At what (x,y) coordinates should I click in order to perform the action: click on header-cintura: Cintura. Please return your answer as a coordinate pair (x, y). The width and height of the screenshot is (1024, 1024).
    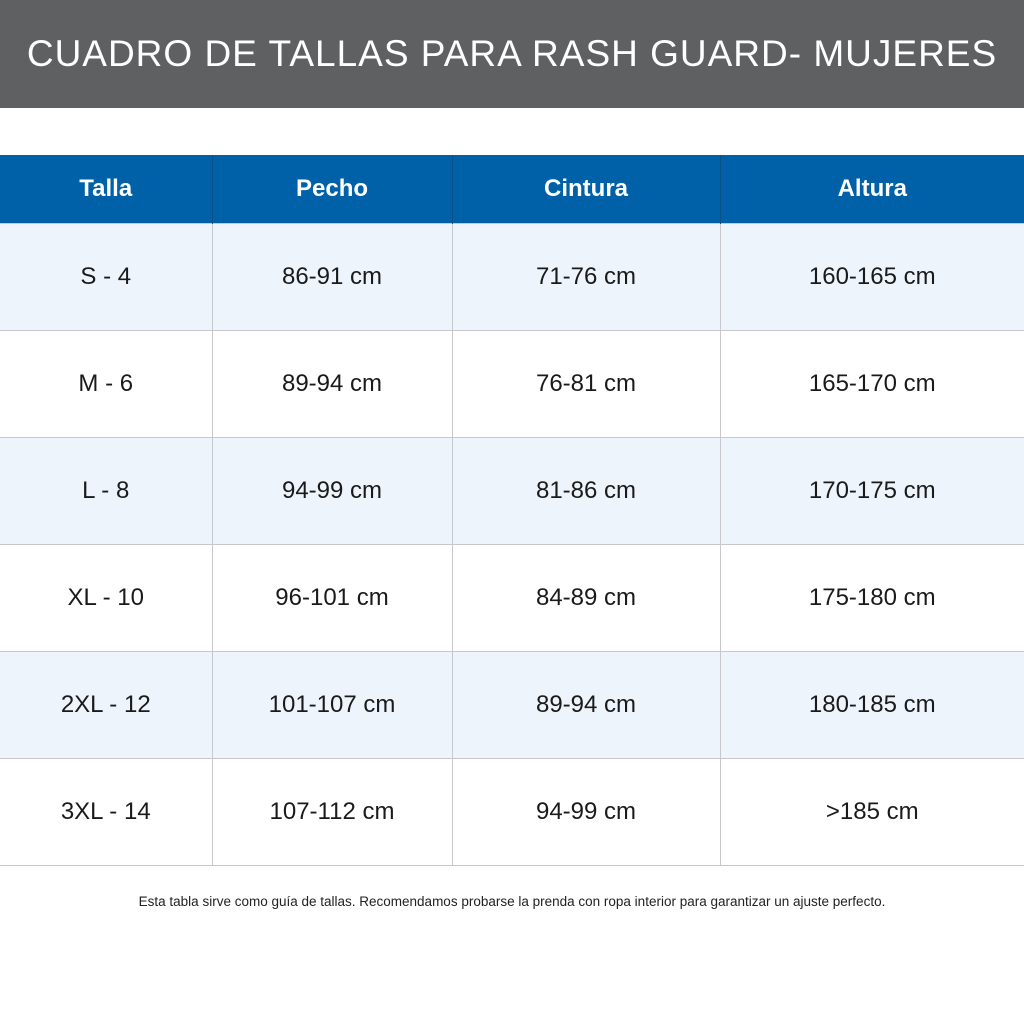
    Looking at the image, I should click on (585, 189).